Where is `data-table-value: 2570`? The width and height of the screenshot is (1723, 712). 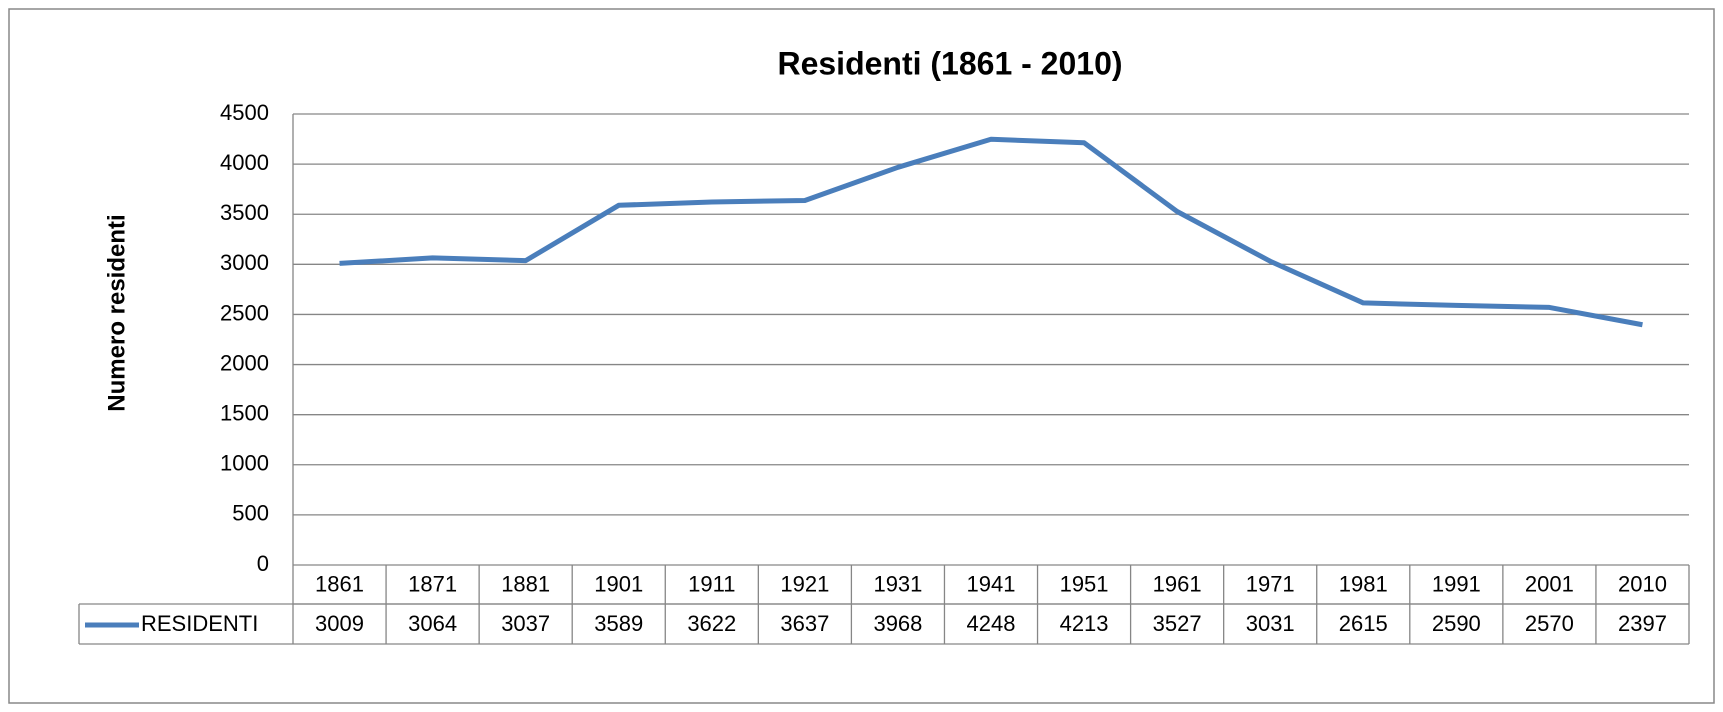
data-table-value: 2570 is located at coordinates (1549, 623).